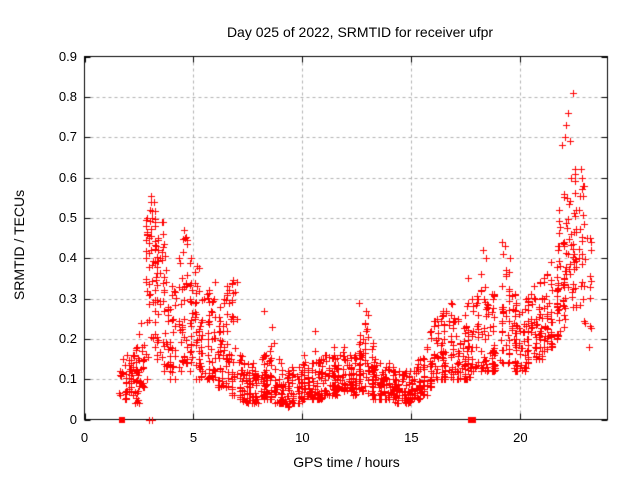 The width and height of the screenshot is (640, 480). Describe the element at coordinates (19, 245) in the screenshot. I see `y-axis-label: SRMTID / TECUs` at that location.